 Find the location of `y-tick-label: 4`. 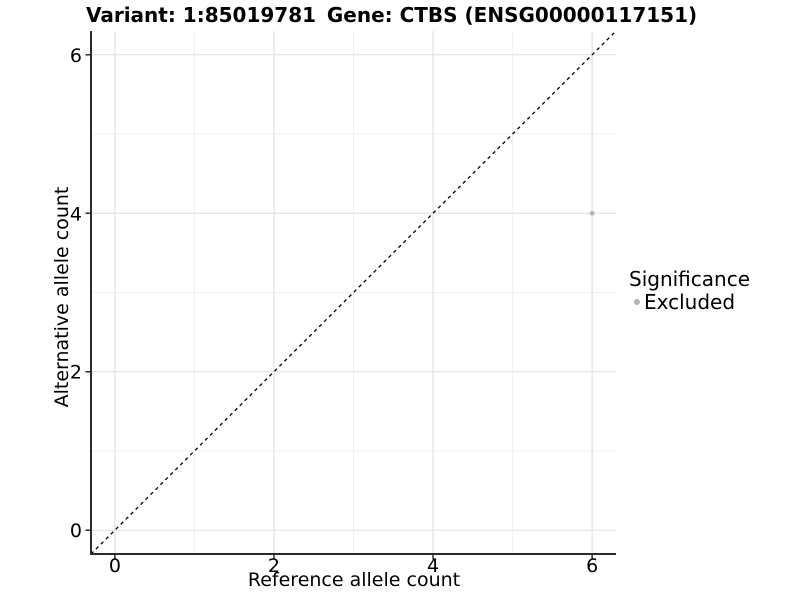

y-tick-label: 4 is located at coordinates (76, 214).